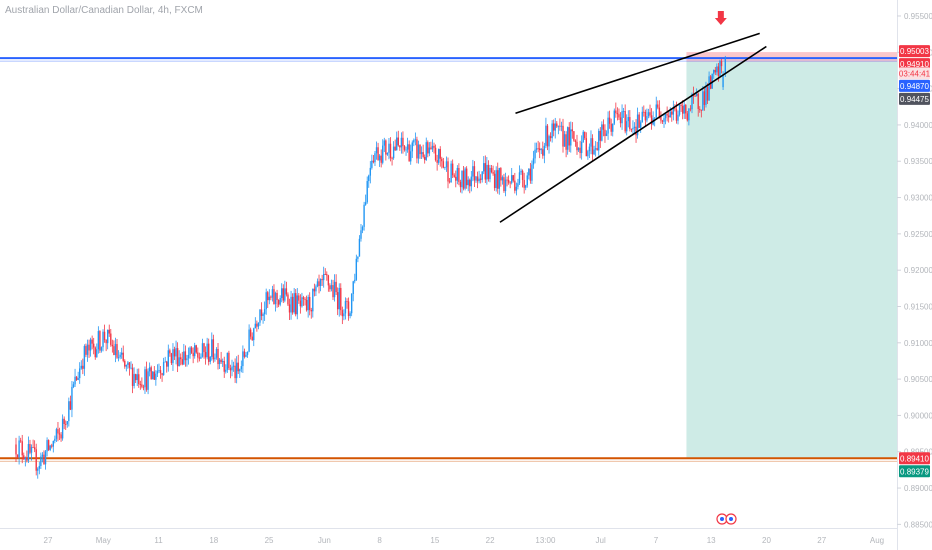 This screenshot has height=550, width=932. What do you see at coordinates (791, 57) in the screenshot?
I see `stop-loss-zone` at bounding box center [791, 57].